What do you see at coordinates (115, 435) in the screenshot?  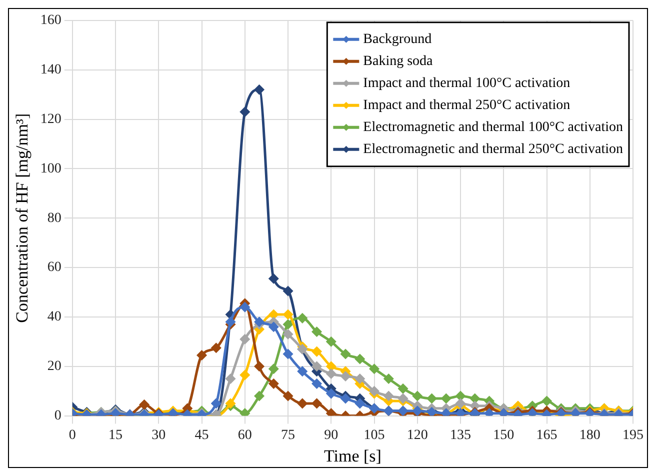 I see `x-tick-label: 15` at bounding box center [115, 435].